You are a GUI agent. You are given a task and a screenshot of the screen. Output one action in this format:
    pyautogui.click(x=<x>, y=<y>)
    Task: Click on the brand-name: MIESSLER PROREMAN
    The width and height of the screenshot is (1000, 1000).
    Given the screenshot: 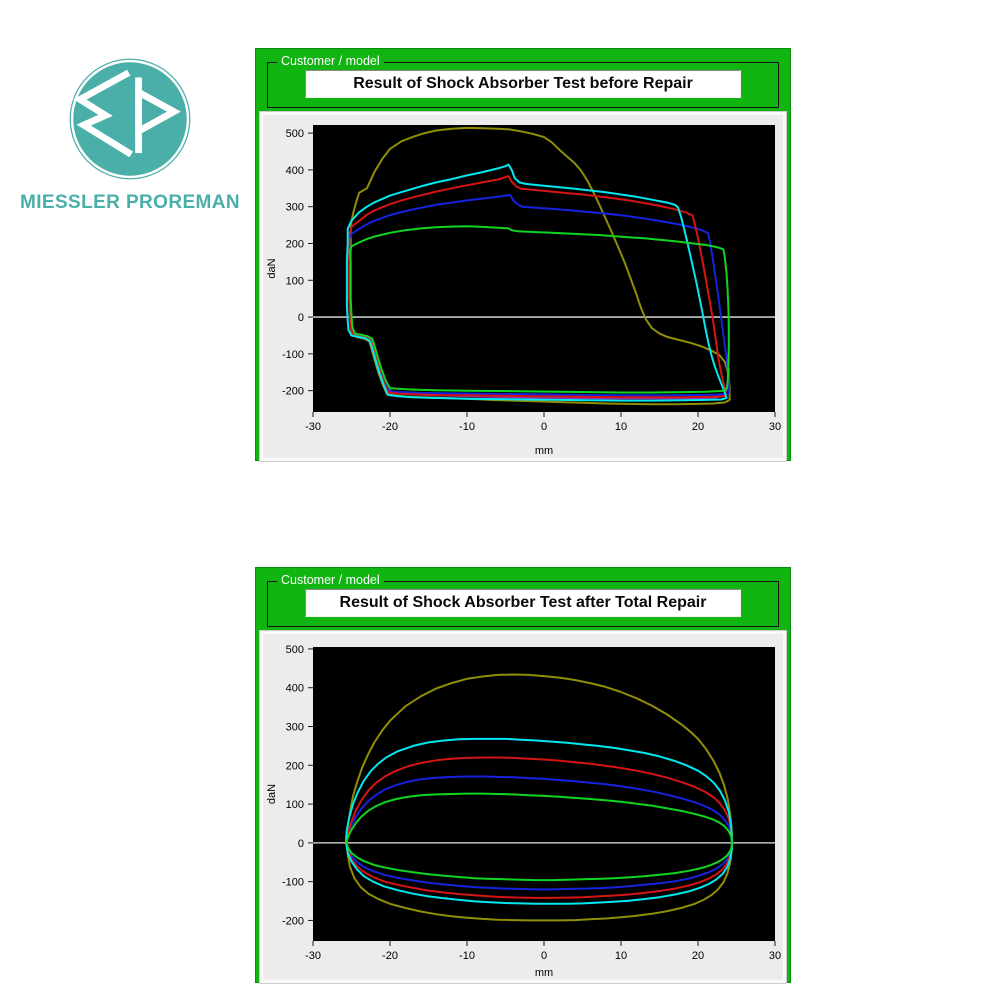 What is the action you would take?
    pyautogui.click(x=130, y=202)
    